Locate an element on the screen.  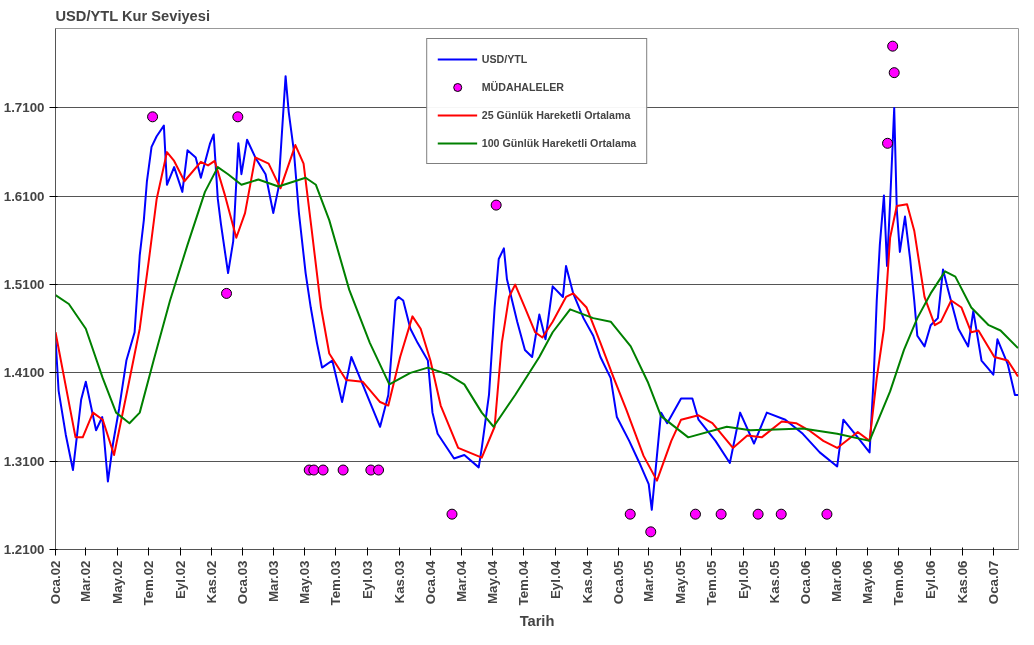
x-tick-label: May.05 is located at coordinates (680, 581).